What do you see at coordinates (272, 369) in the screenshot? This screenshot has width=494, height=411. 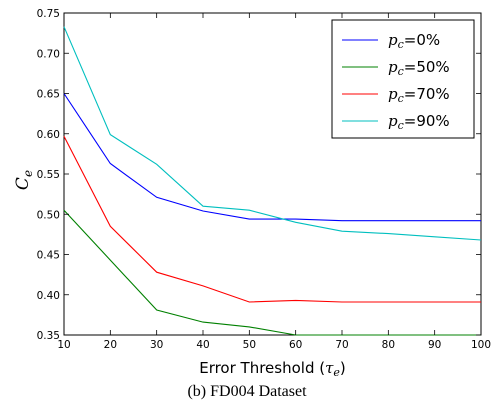 I see `x-axis-label: Error Threshold (τe)` at bounding box center [272, 369].